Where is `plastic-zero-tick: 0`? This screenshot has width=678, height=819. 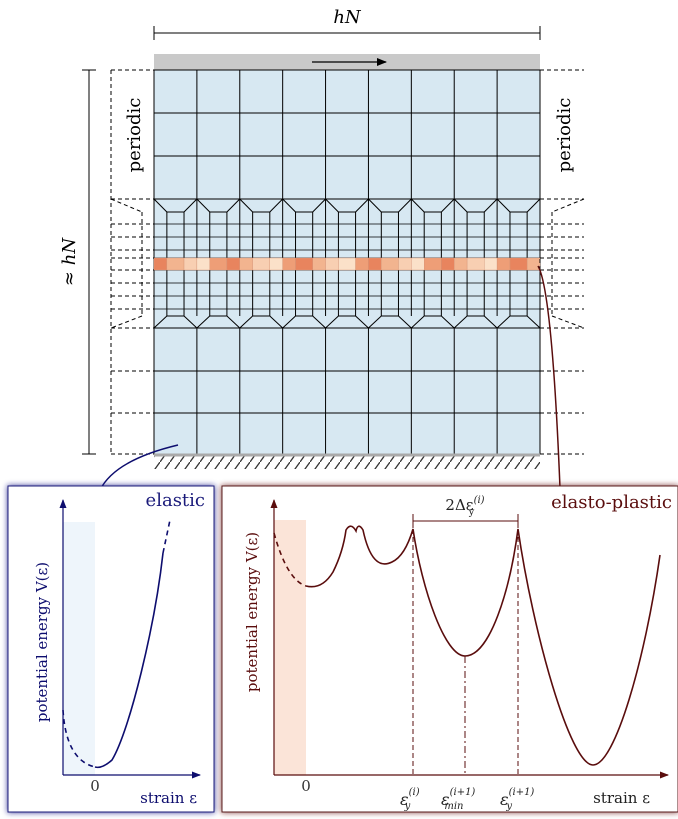
plastic-zero-tick: 0 is located at coordinates (306, 786).